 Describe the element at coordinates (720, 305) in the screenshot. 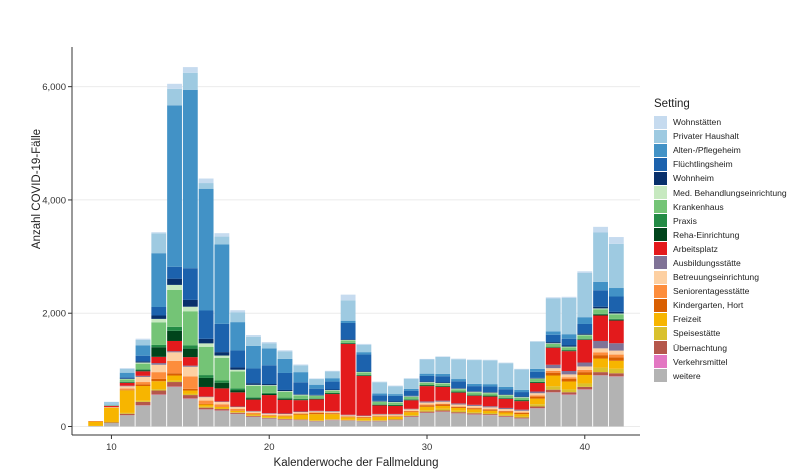

I see `legend-item: Kindergarten, Hort` at that location.